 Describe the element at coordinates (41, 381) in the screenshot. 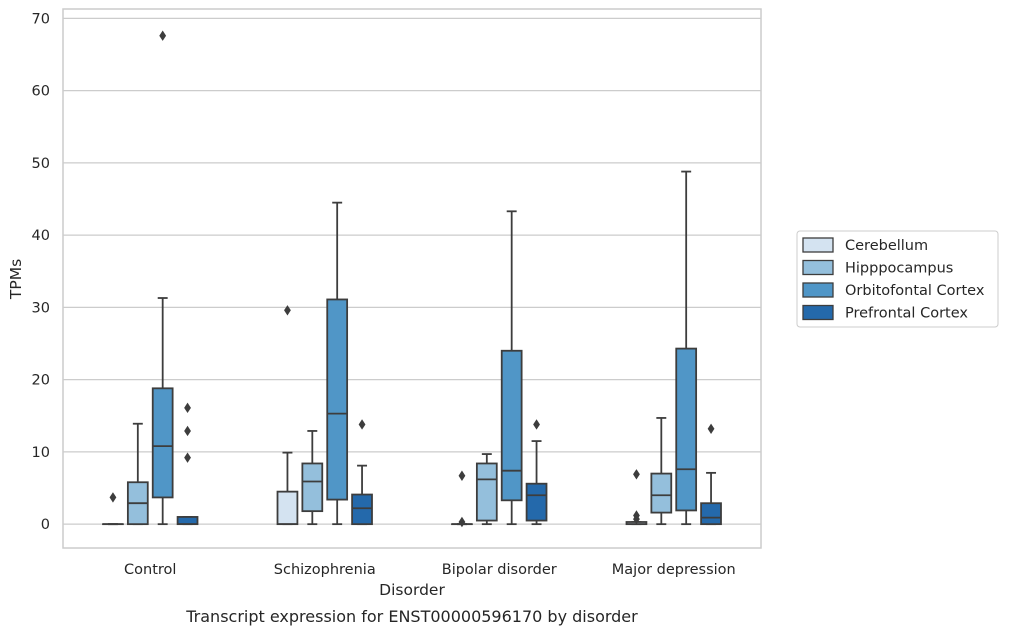

I see `y-tick-label: 20` at that location.